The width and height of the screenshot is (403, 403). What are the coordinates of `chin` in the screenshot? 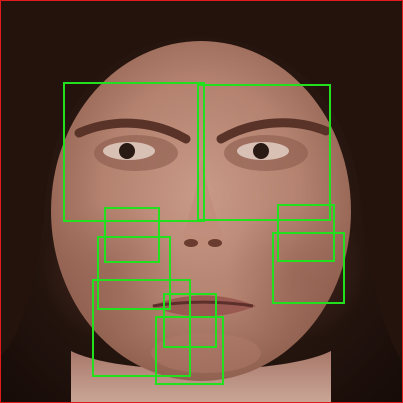 It's located at (206, 353).